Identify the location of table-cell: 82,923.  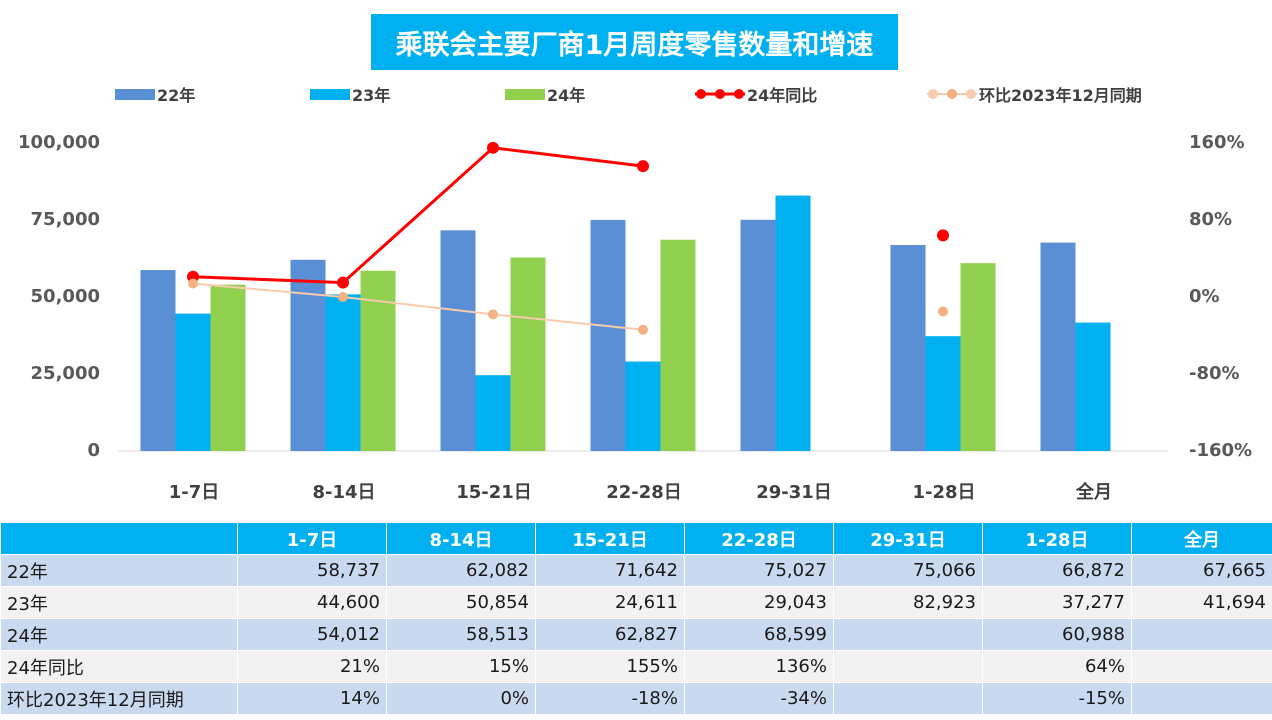
(908, 602).